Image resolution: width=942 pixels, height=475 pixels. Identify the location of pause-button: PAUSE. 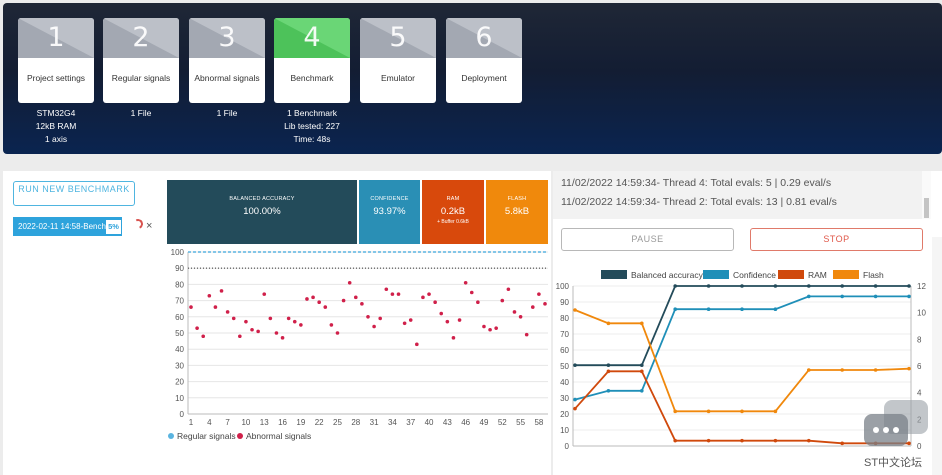
(647, 239).